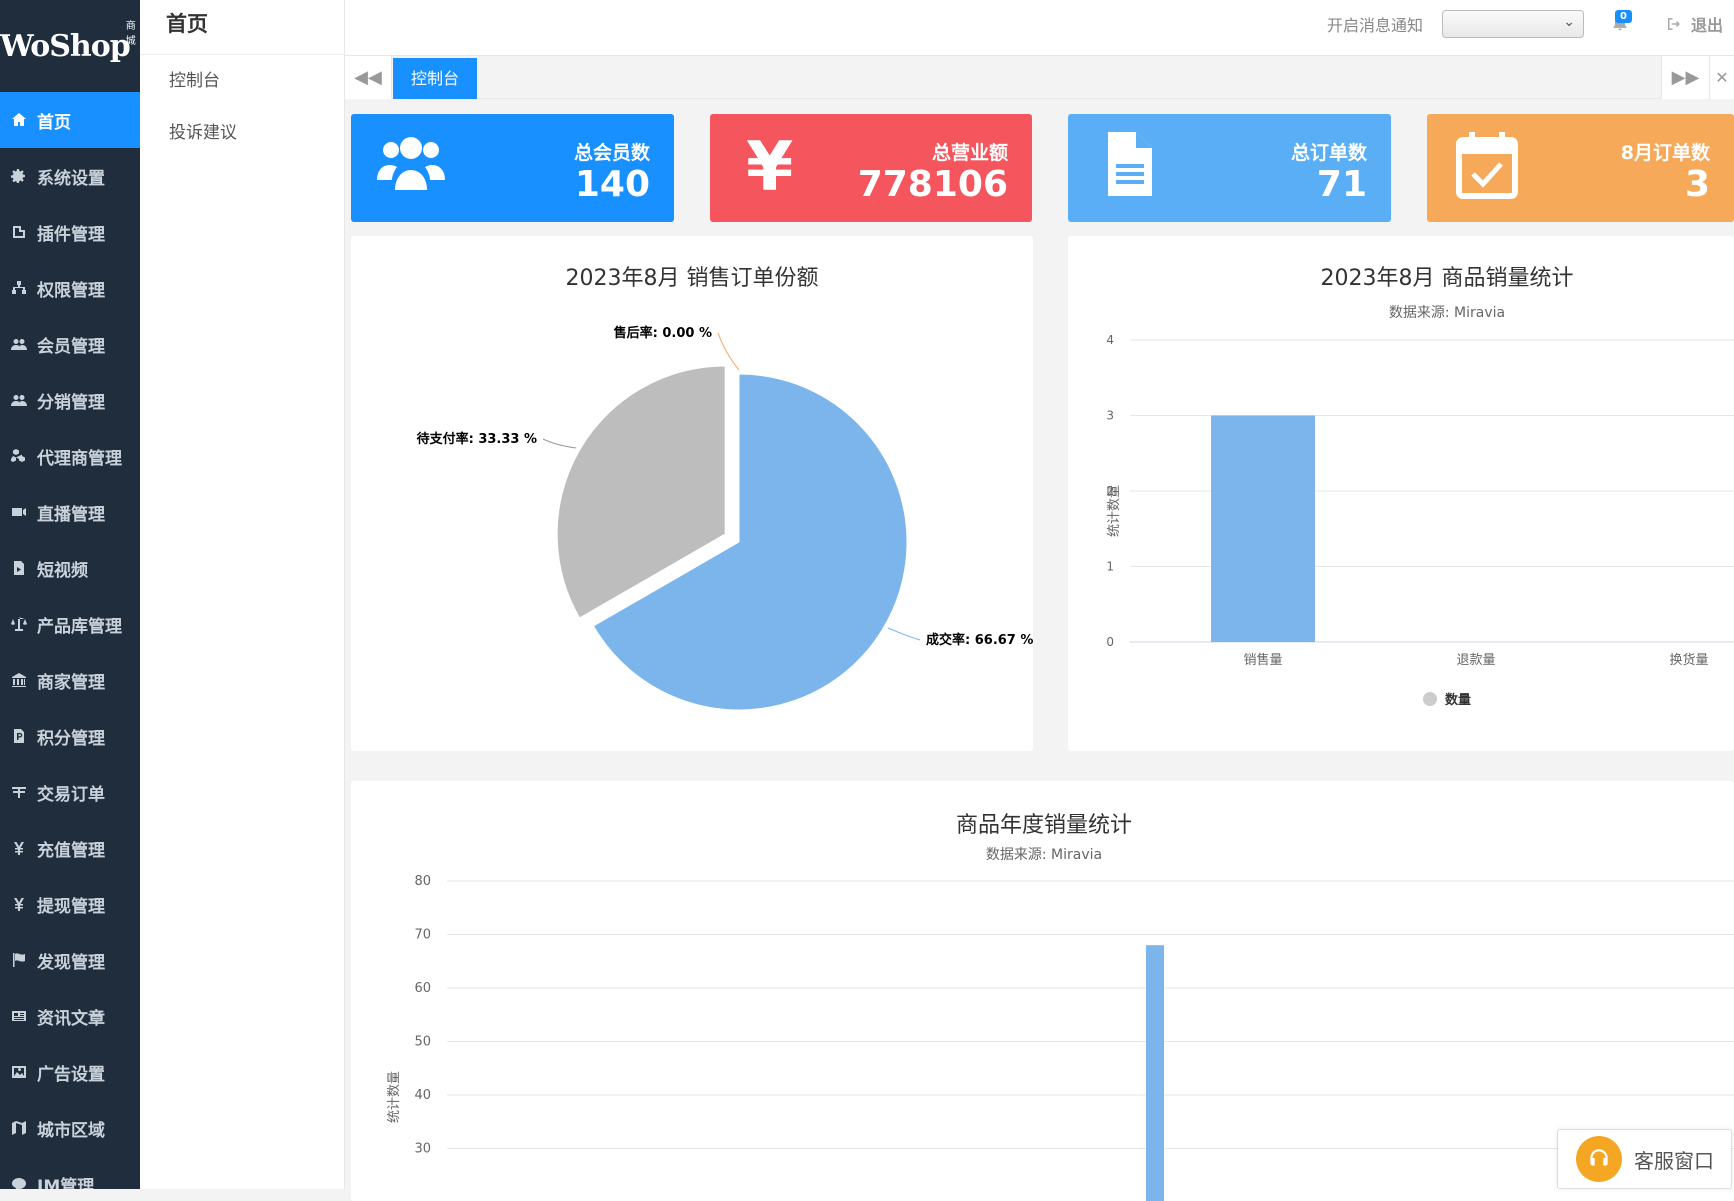 The width and height of the screenshot is (1734, 1201). Describe the element at coordinates (1110, 642) in the screenshot. I see `y-tick-label: 0` at that location.